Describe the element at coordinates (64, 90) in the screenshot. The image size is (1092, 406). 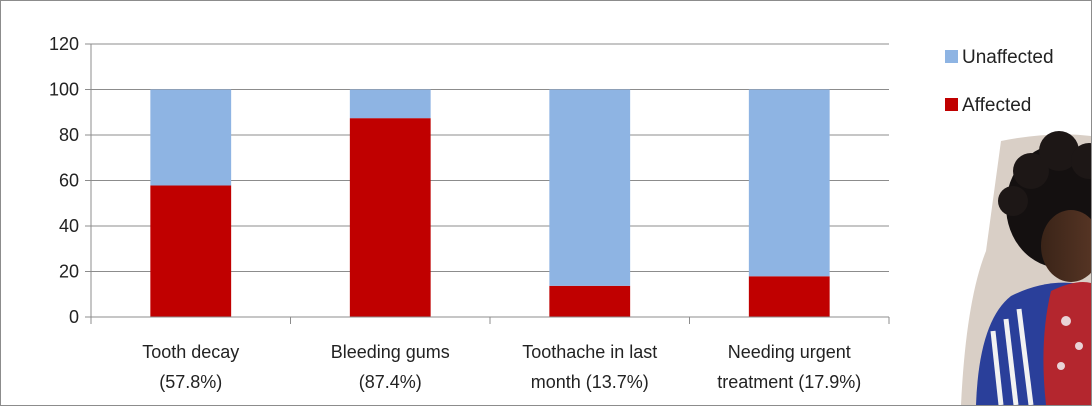
I see `y-tick-label: 100` at that location.